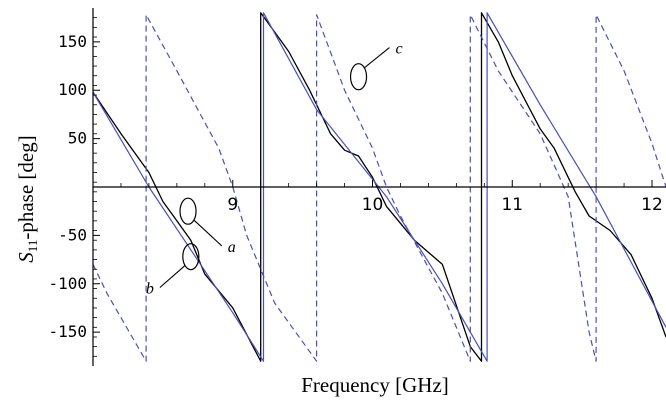 This screenshot has height=407, width=666. I want to click on y-tick-label: -150, so click(67, 331).